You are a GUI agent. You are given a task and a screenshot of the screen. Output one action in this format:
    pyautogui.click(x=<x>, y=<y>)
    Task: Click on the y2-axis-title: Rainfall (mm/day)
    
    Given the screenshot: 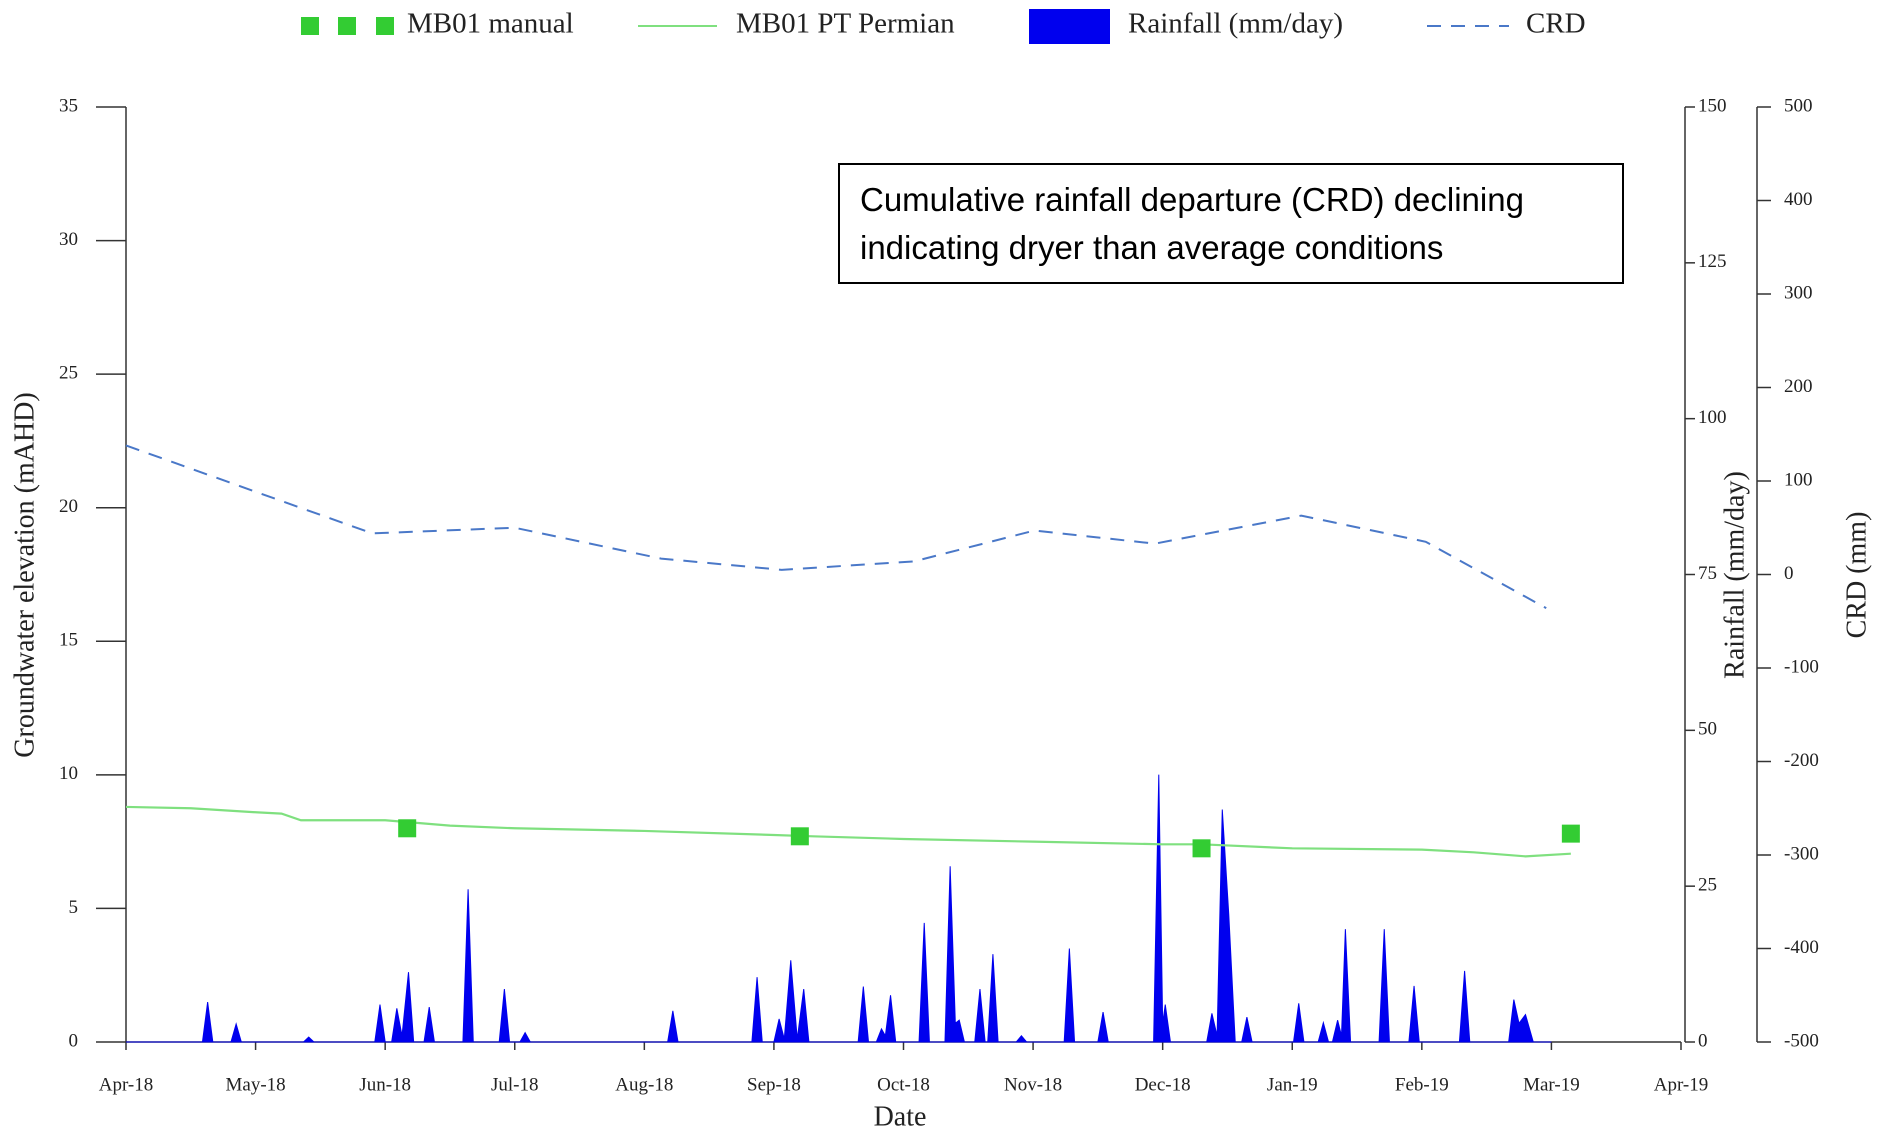 What is the action you would take?
    pyautogui.click(x=1734, y=575)
    